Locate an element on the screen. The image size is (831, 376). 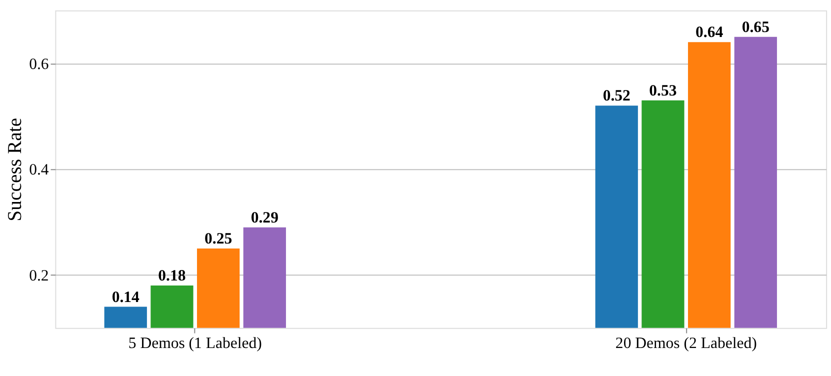
y-axis-title: Success Rate is located at coordinates (15, 170).